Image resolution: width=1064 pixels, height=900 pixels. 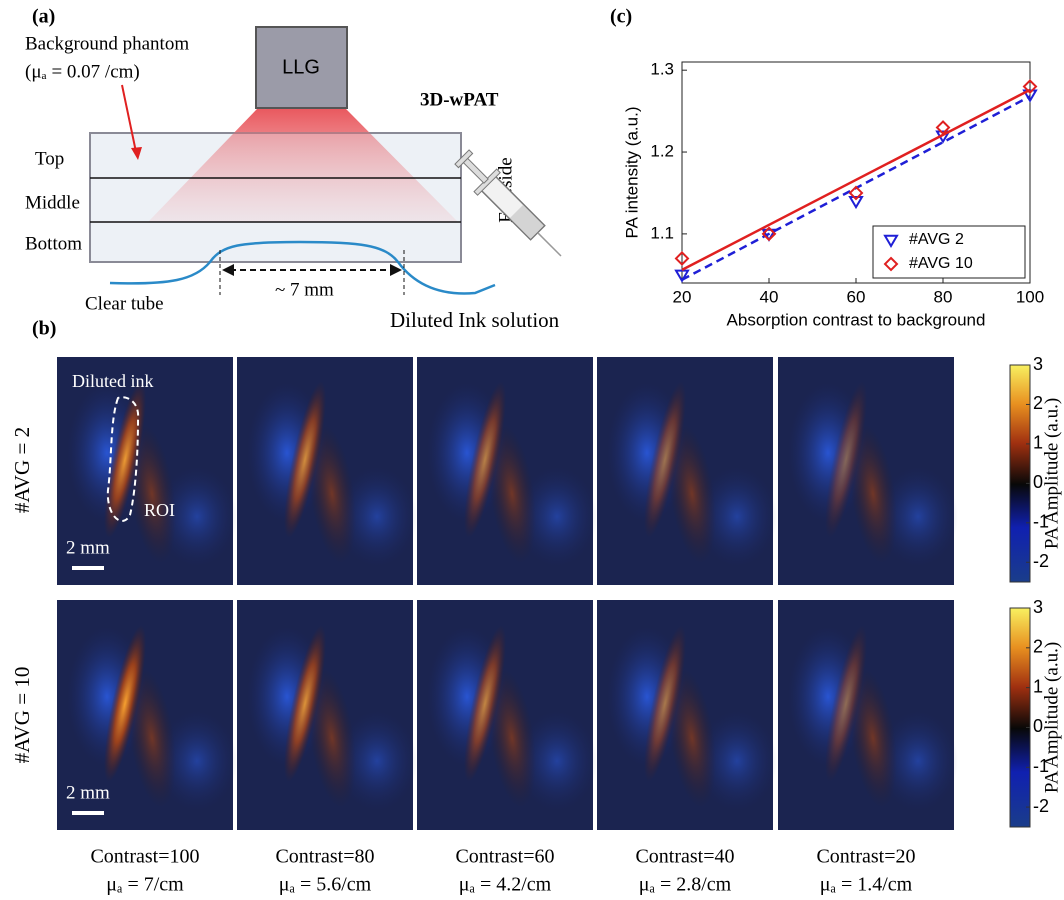 What do you see at coordinates (662, 232) in the screenshot?
I see `y-tick-label: 1.1` at bounding box center [662, 232].